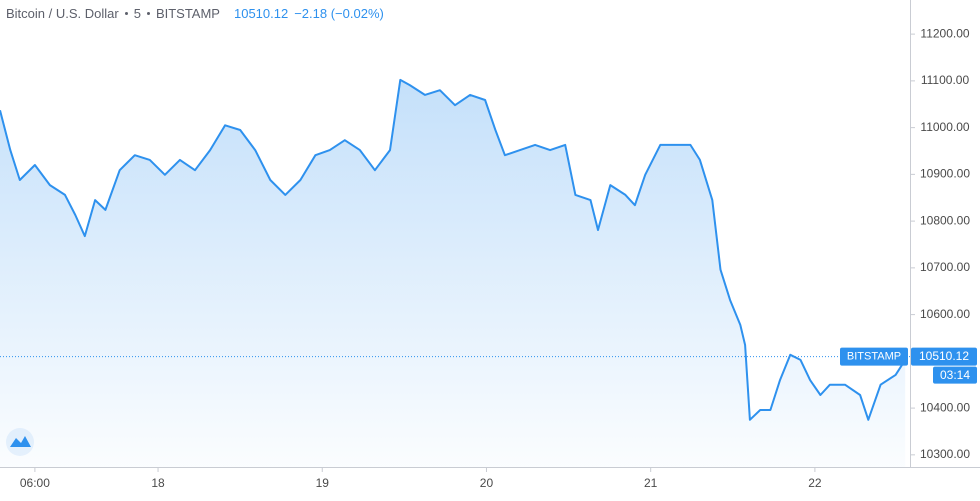 Image resolution: width=980 pixels, height=501 pixels. I want to click on x-tick-label: 06:00, so click(35, 483).